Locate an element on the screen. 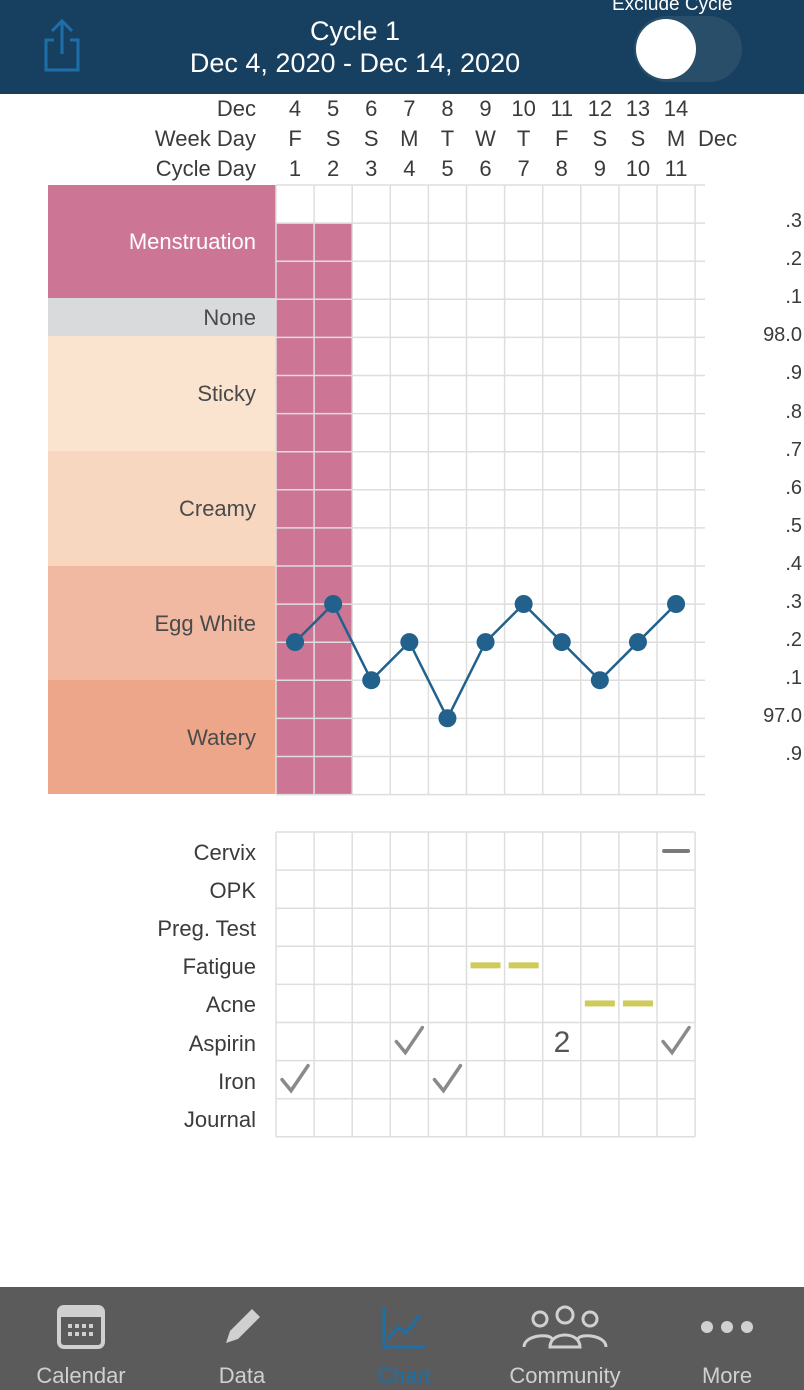 The image size is (804, 1390). temp-axis-label: .5 is located at coordinates (793, 525).